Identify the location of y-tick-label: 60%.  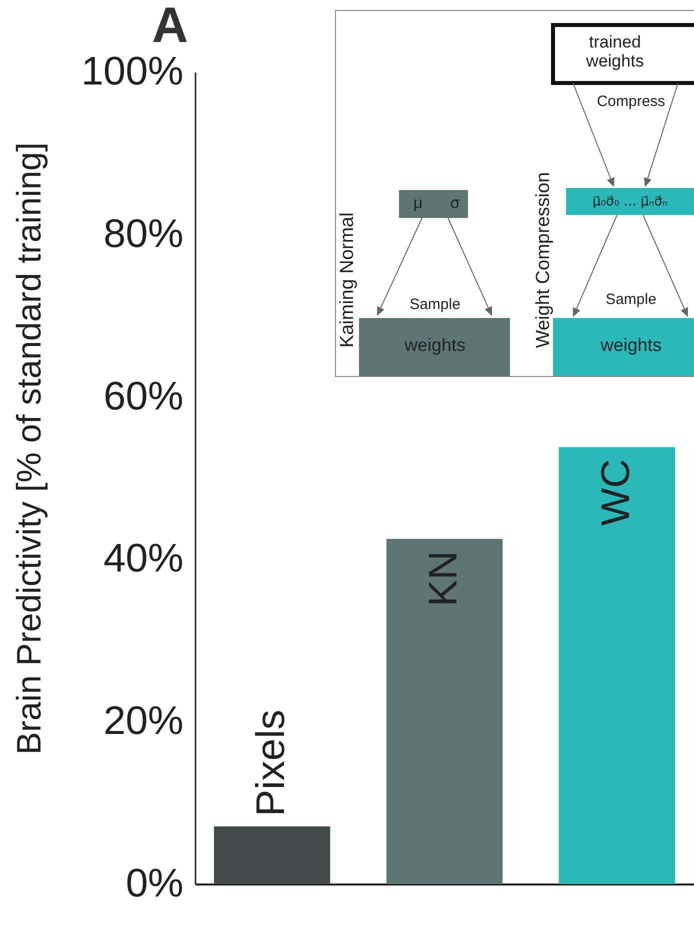
(143, 396).